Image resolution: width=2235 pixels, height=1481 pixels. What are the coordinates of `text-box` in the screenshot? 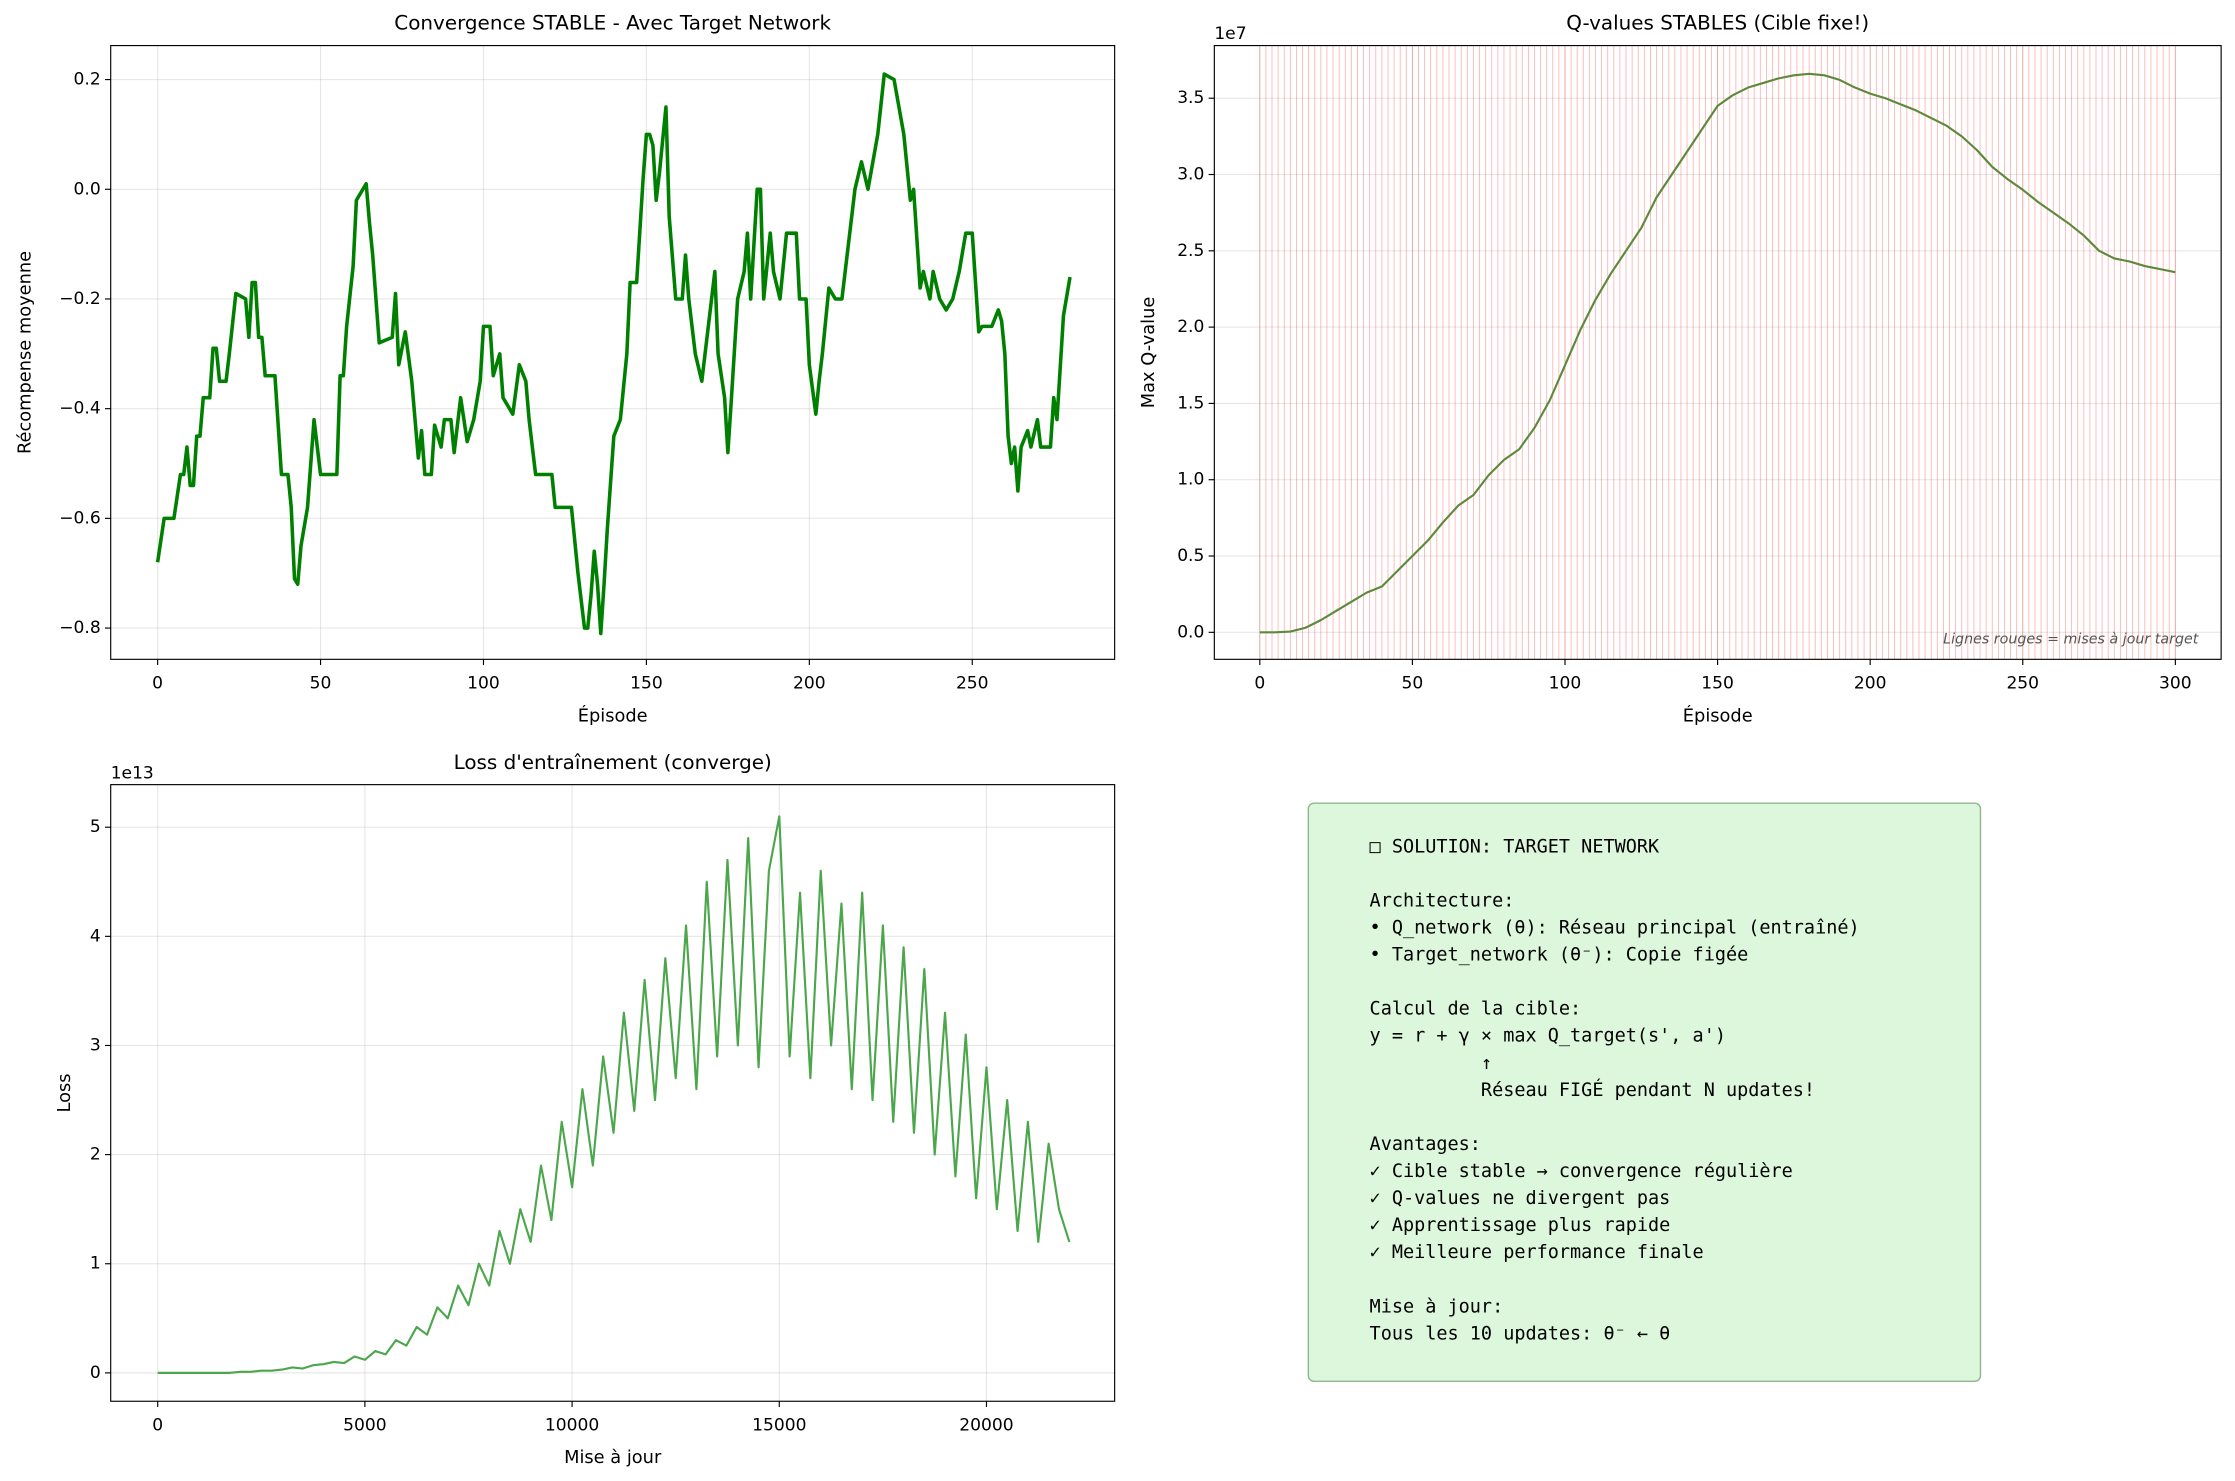 It's located at (1644, 1092).